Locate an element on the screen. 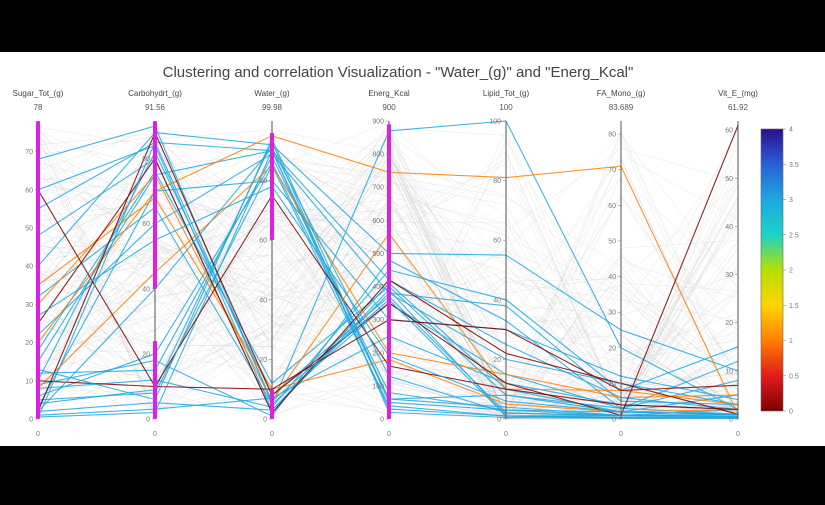 The image size is (825, 505). axis-max-label: 83.689 is located at coordinates (621, 107).